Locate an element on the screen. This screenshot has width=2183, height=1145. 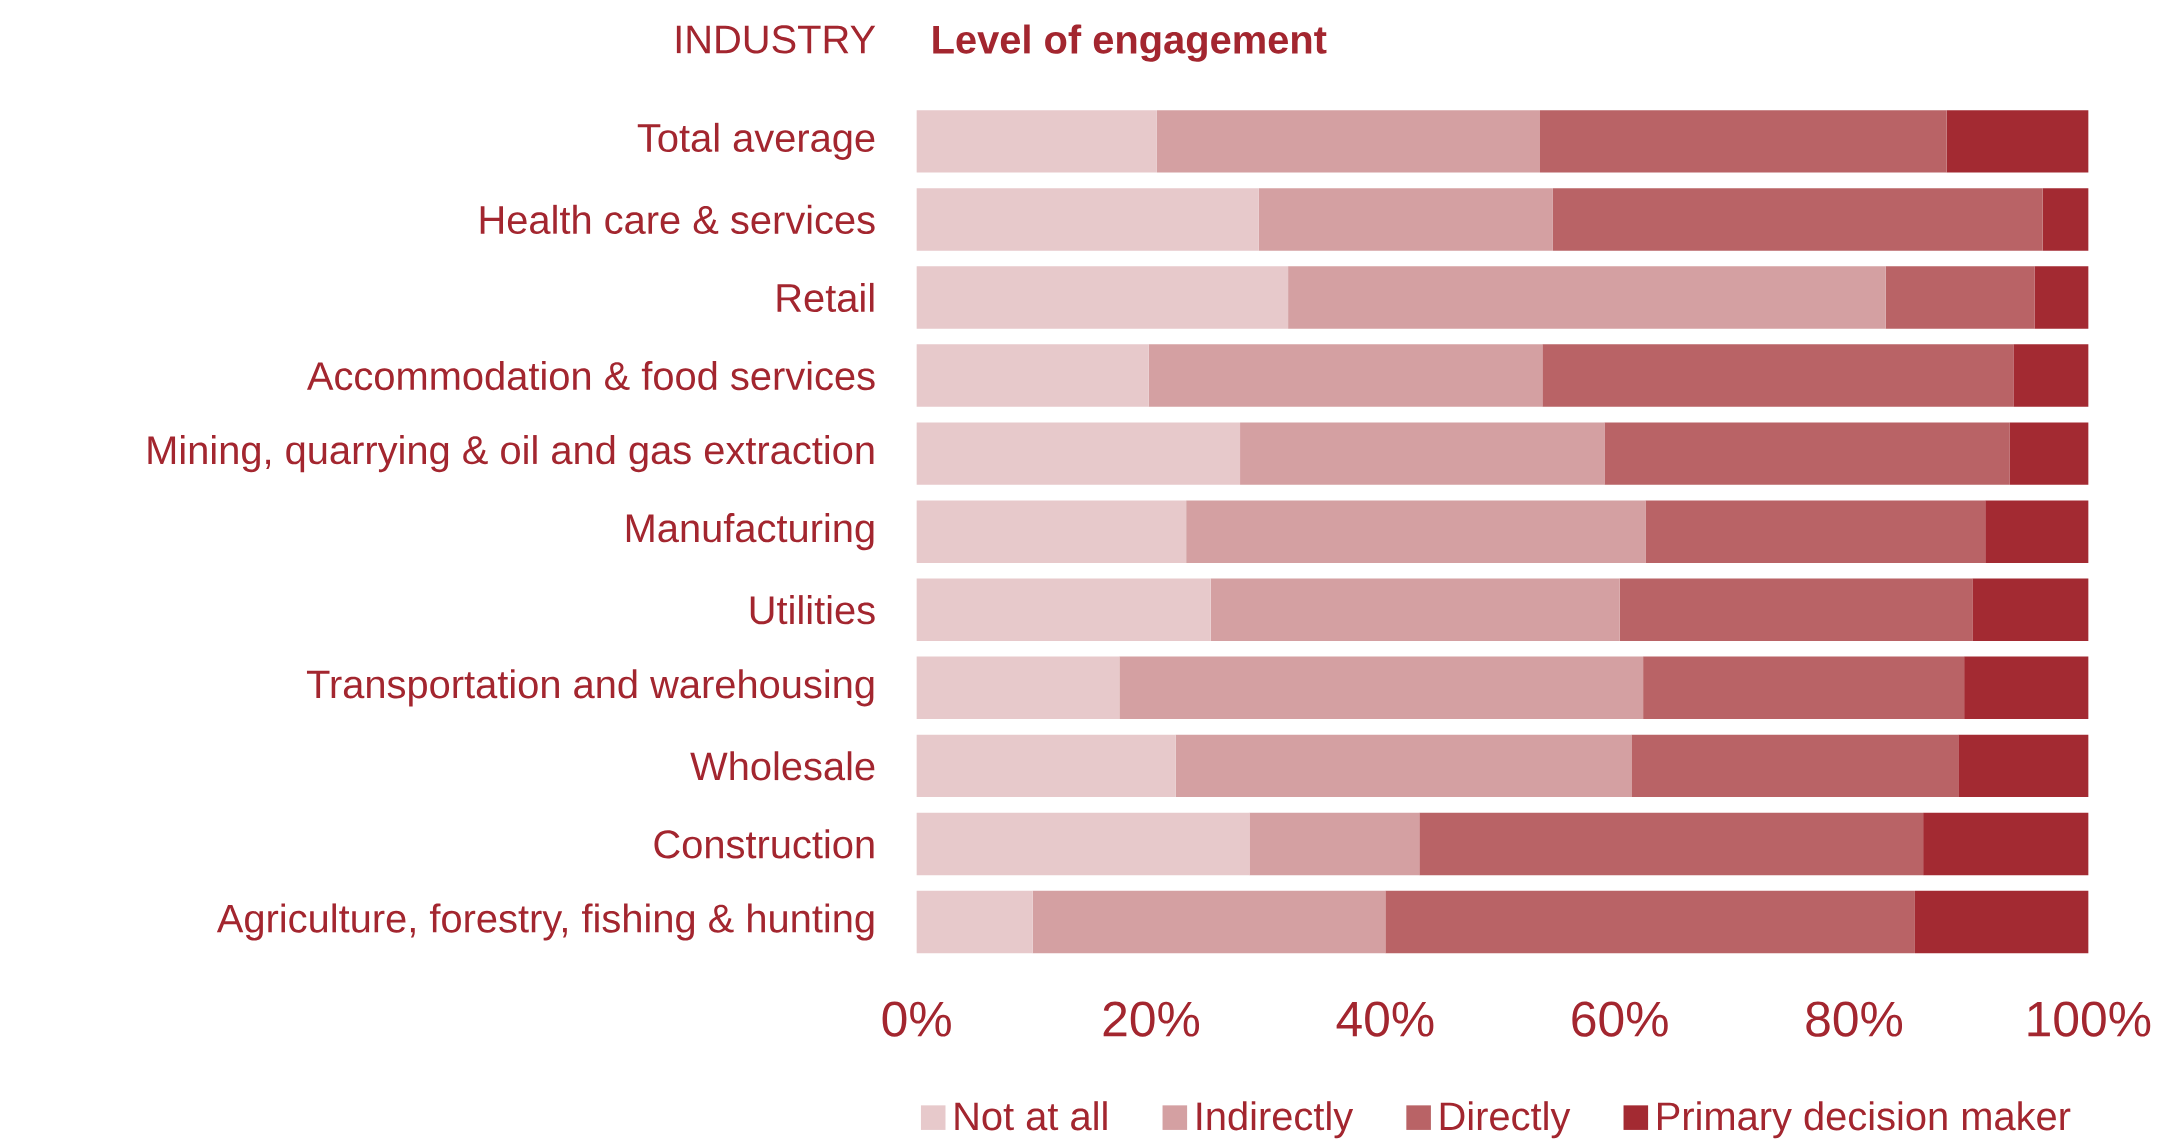
legend-label: Not at all is located at coordinates (1031, 1116).